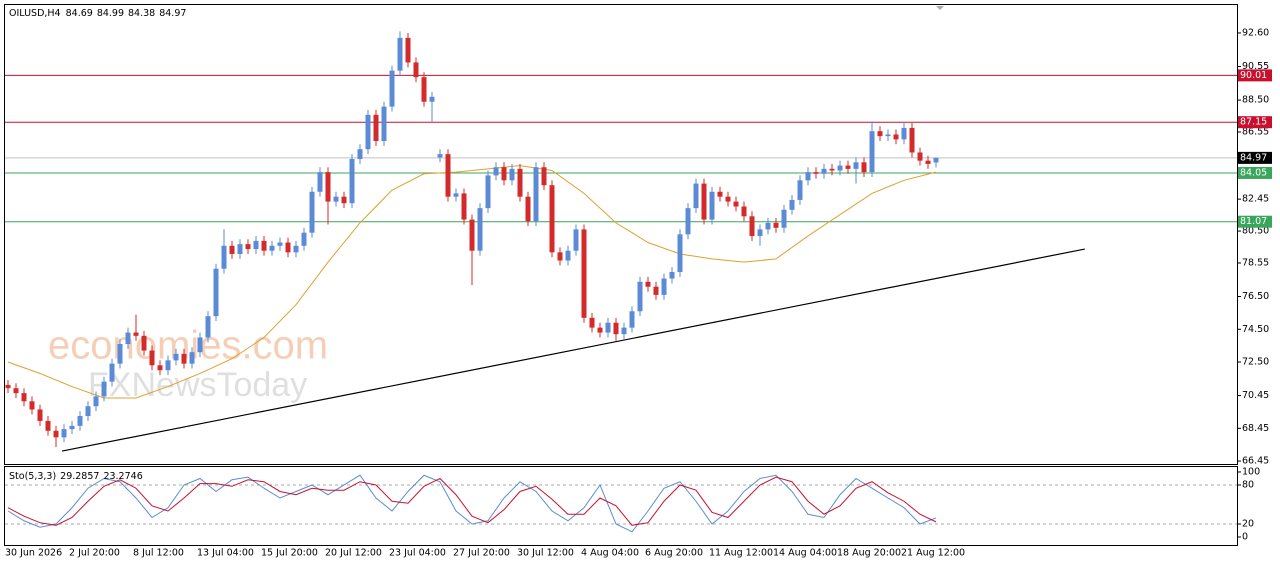 This screenshot has height=567, width=1280. Describe the element at coordinates (1255, 231) in the screenshot. I see `y-tick-label: 80.50` at that location.